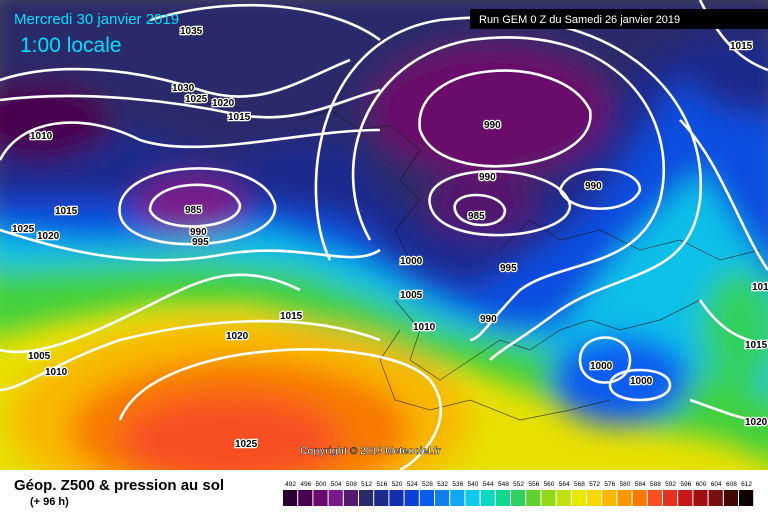  I want to click on run-info: Run GEM 0 Z du Samedi 26 janvier 2019, so click(579, 20).